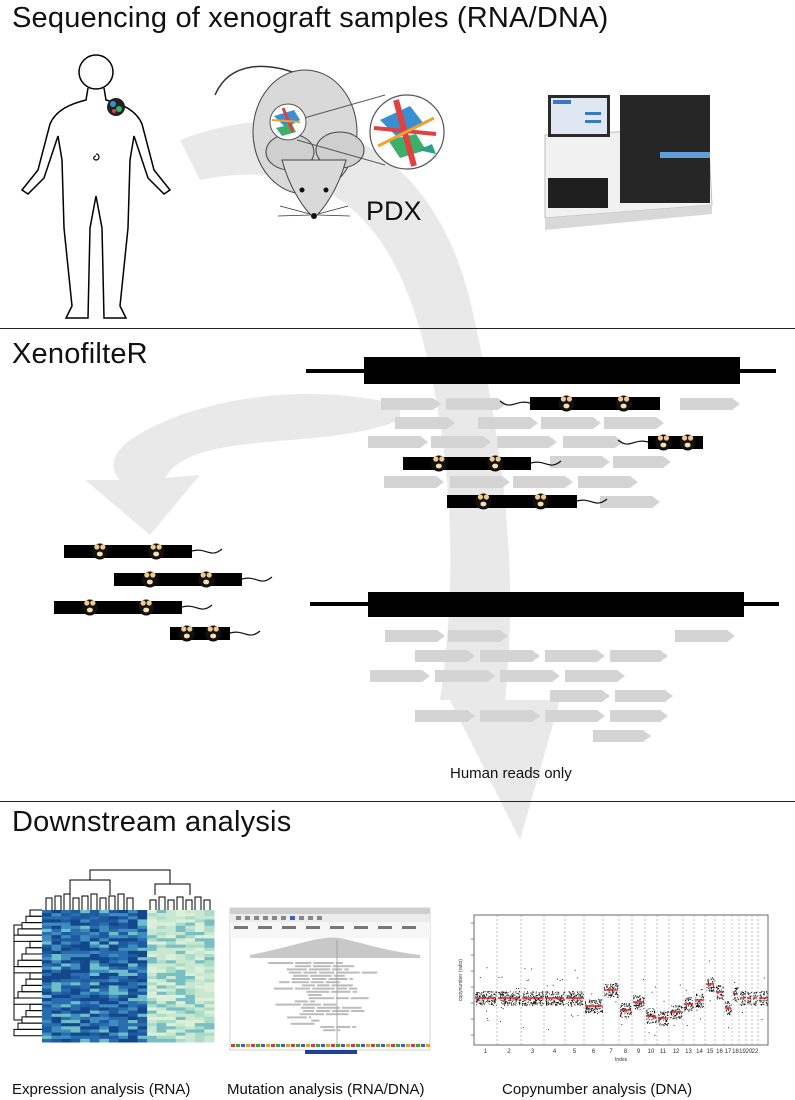  Describe the element at coordinates (621, 1060) in the screenshot. I see `x-axis-label: Index` at that location.